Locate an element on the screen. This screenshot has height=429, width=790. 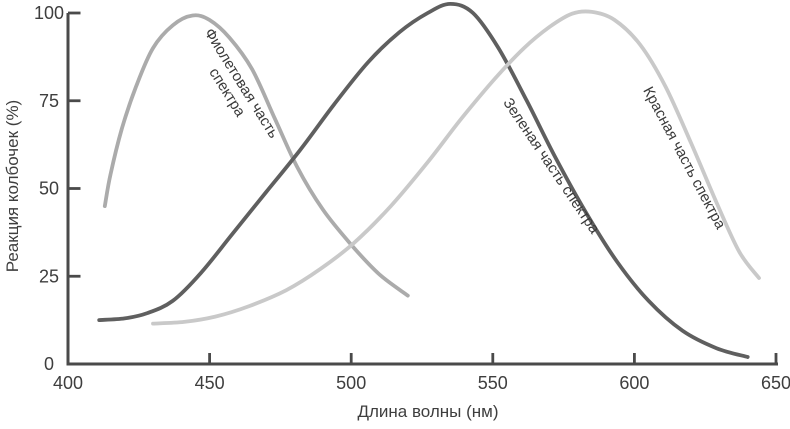
x-axis-title: Длина волны (нм) is located at coordinates (428, 411).